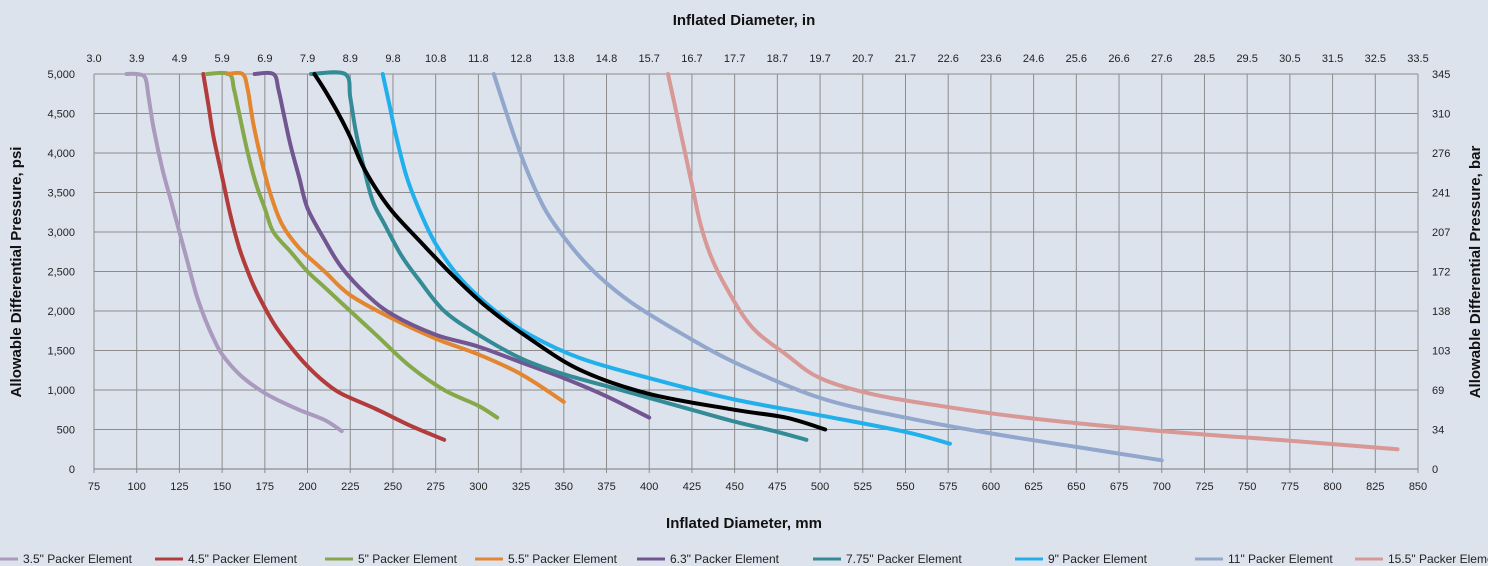 The image size is (1488, 566). Describe the element at coordinates (307, 59) in the screenshot. I see `x-top-tick-label: 7.9` at that location.